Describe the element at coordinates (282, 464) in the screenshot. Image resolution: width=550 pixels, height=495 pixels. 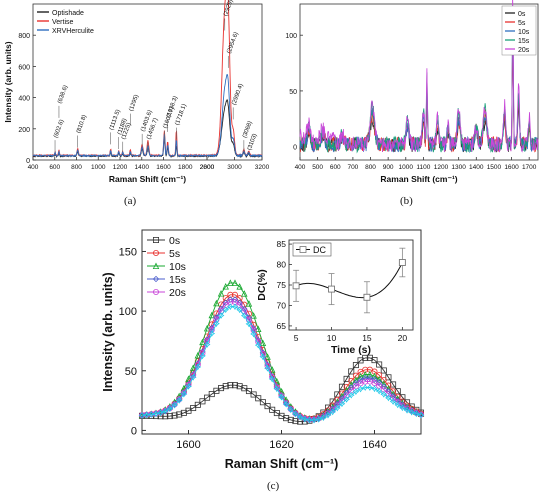
I see `x-axis-label-c: Raman Shift (cm⁻¹)` at that location.